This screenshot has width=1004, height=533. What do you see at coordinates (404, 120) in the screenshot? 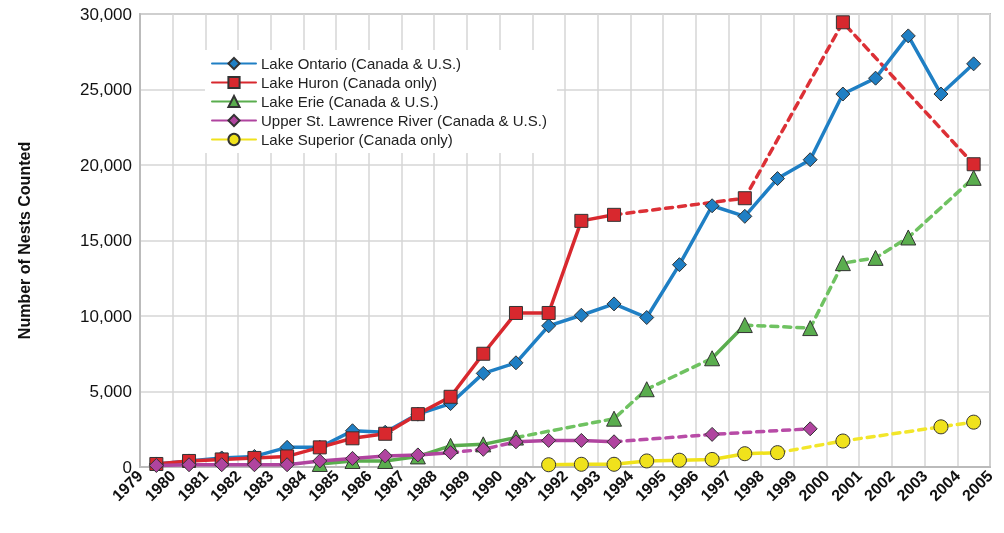
I see `legend-label: Upper St. Lawrence River (Canada & U.S.)` at bounding box center [404, 120].